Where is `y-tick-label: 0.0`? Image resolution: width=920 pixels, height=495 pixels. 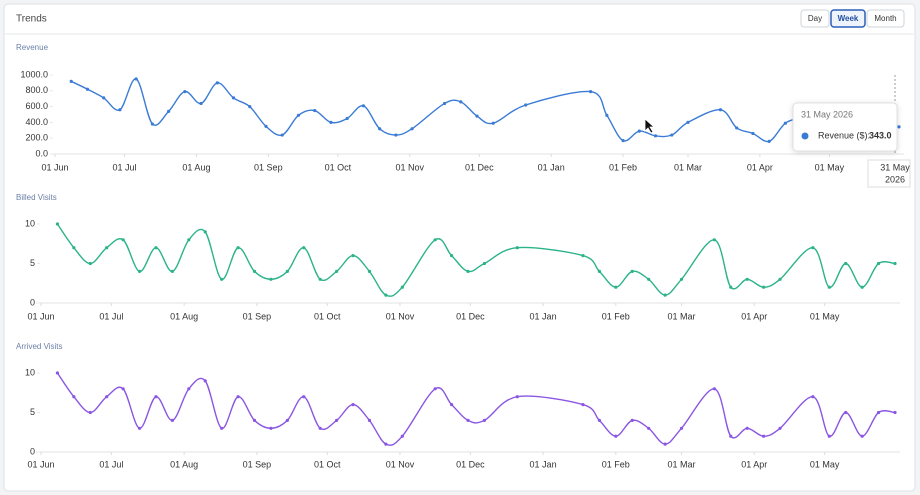
y-tick-label: 0.0 is located at coordinates (41, 153).